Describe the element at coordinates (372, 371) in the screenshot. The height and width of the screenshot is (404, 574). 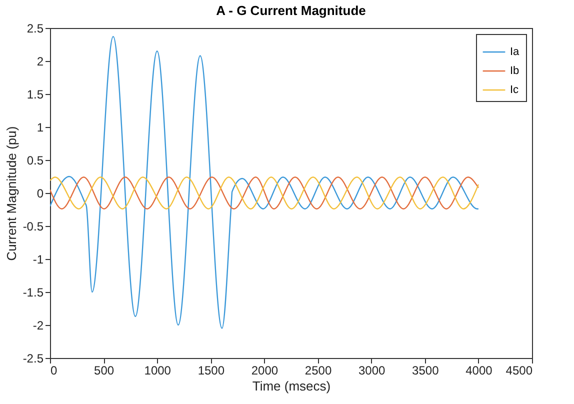
I see `x-tick-label: 3000` at that location.